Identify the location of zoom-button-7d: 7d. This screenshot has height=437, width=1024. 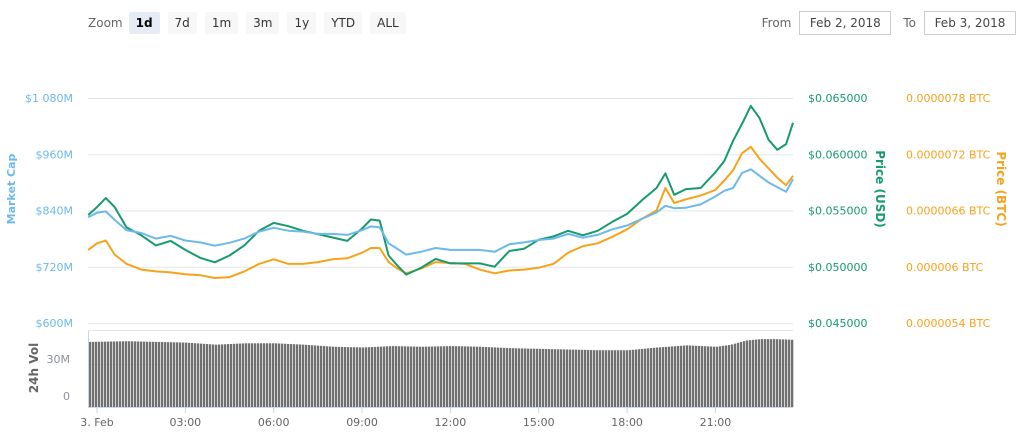
(182, 23).